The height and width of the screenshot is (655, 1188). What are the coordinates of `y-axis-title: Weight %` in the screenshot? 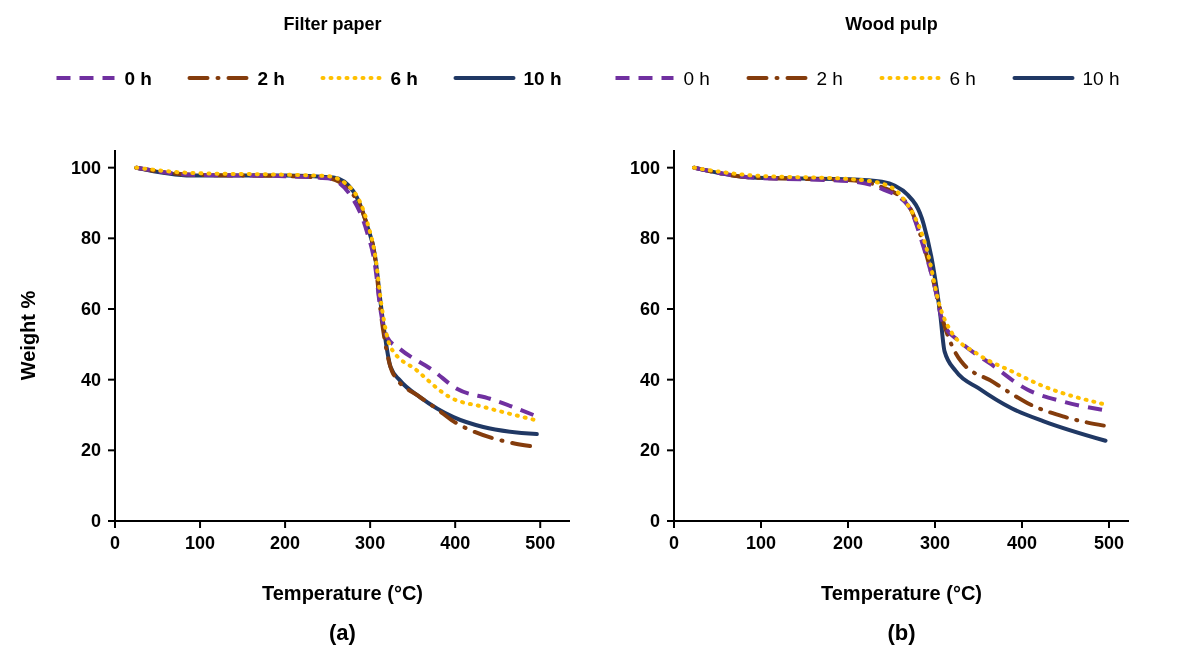 It's located at (28, 335).